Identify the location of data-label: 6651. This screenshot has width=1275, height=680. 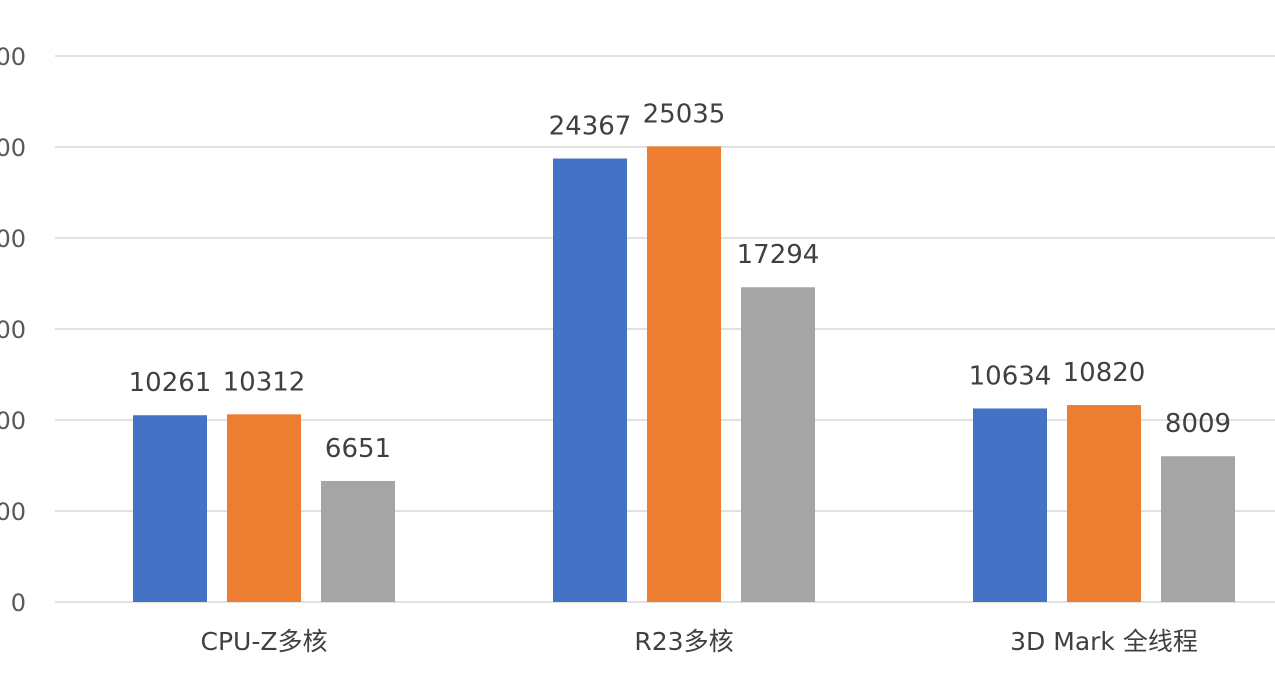
(358, 449).